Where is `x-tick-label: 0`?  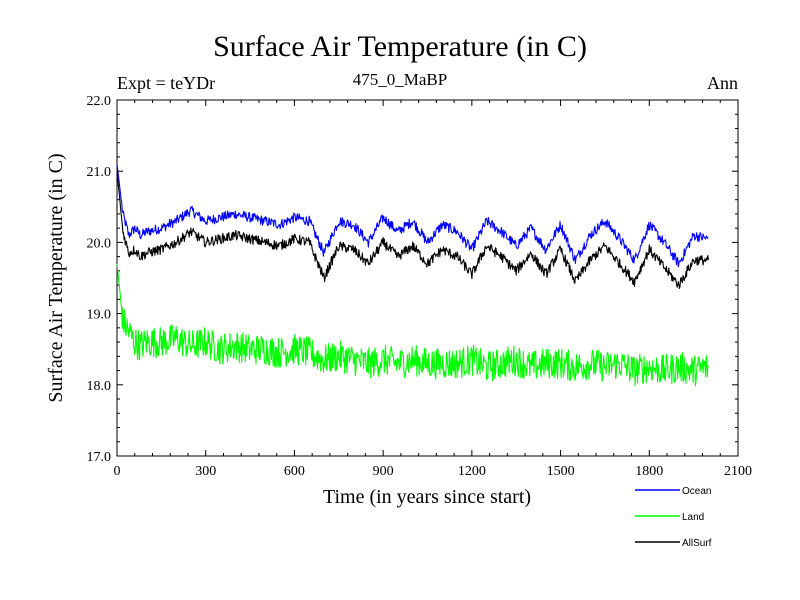 x-tick-label: 0 is located at coordinates (117, 471).